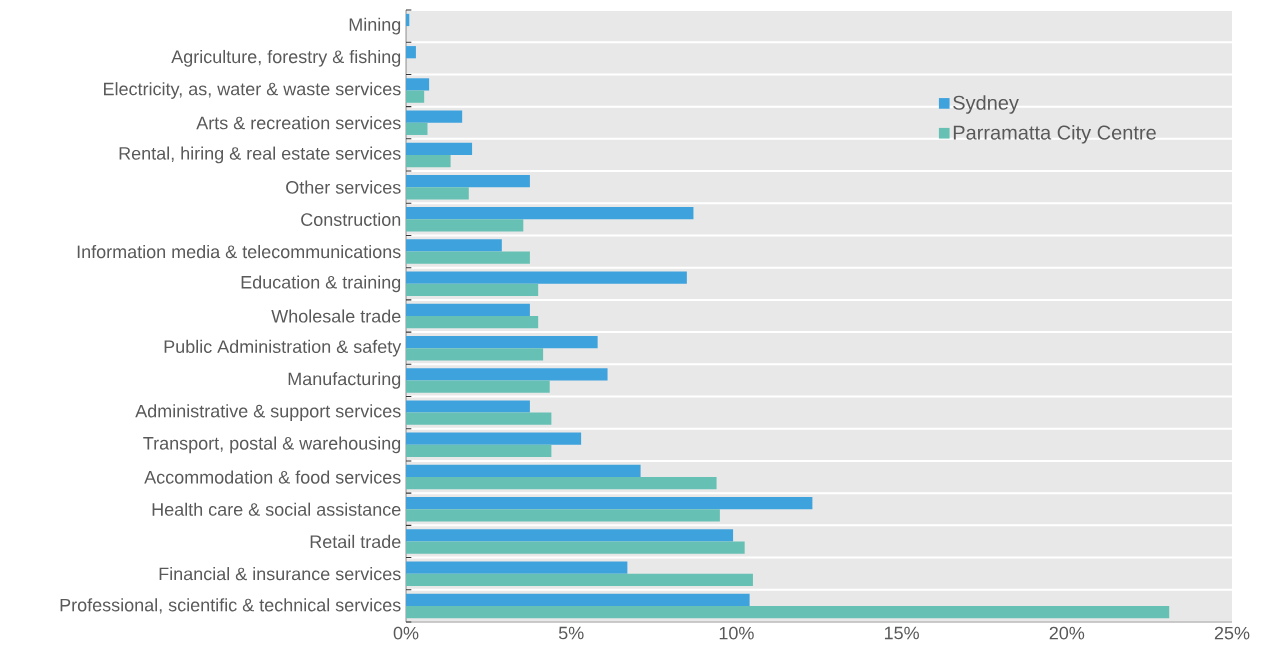 This screenshot has width=1265, height=659. Describe the element at coordinates (351, 219) in the screenshot. I see `y-tick-label: Construction` at that location.